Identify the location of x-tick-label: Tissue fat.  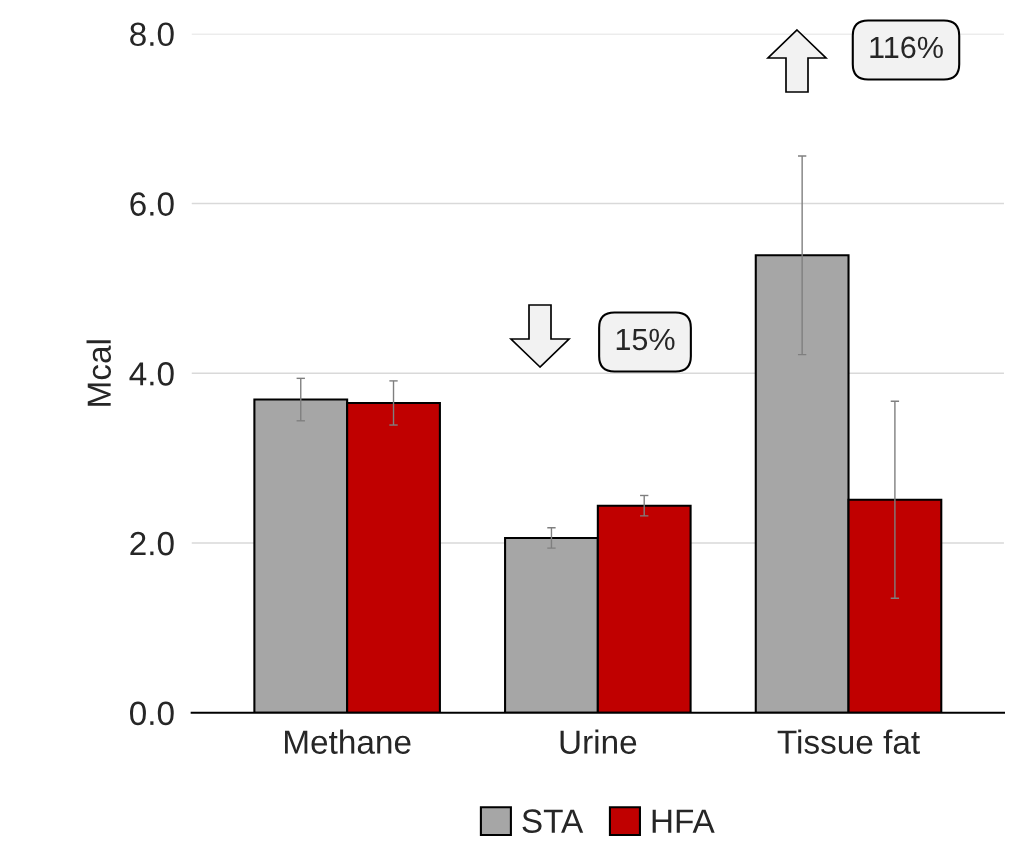
(848, 741).